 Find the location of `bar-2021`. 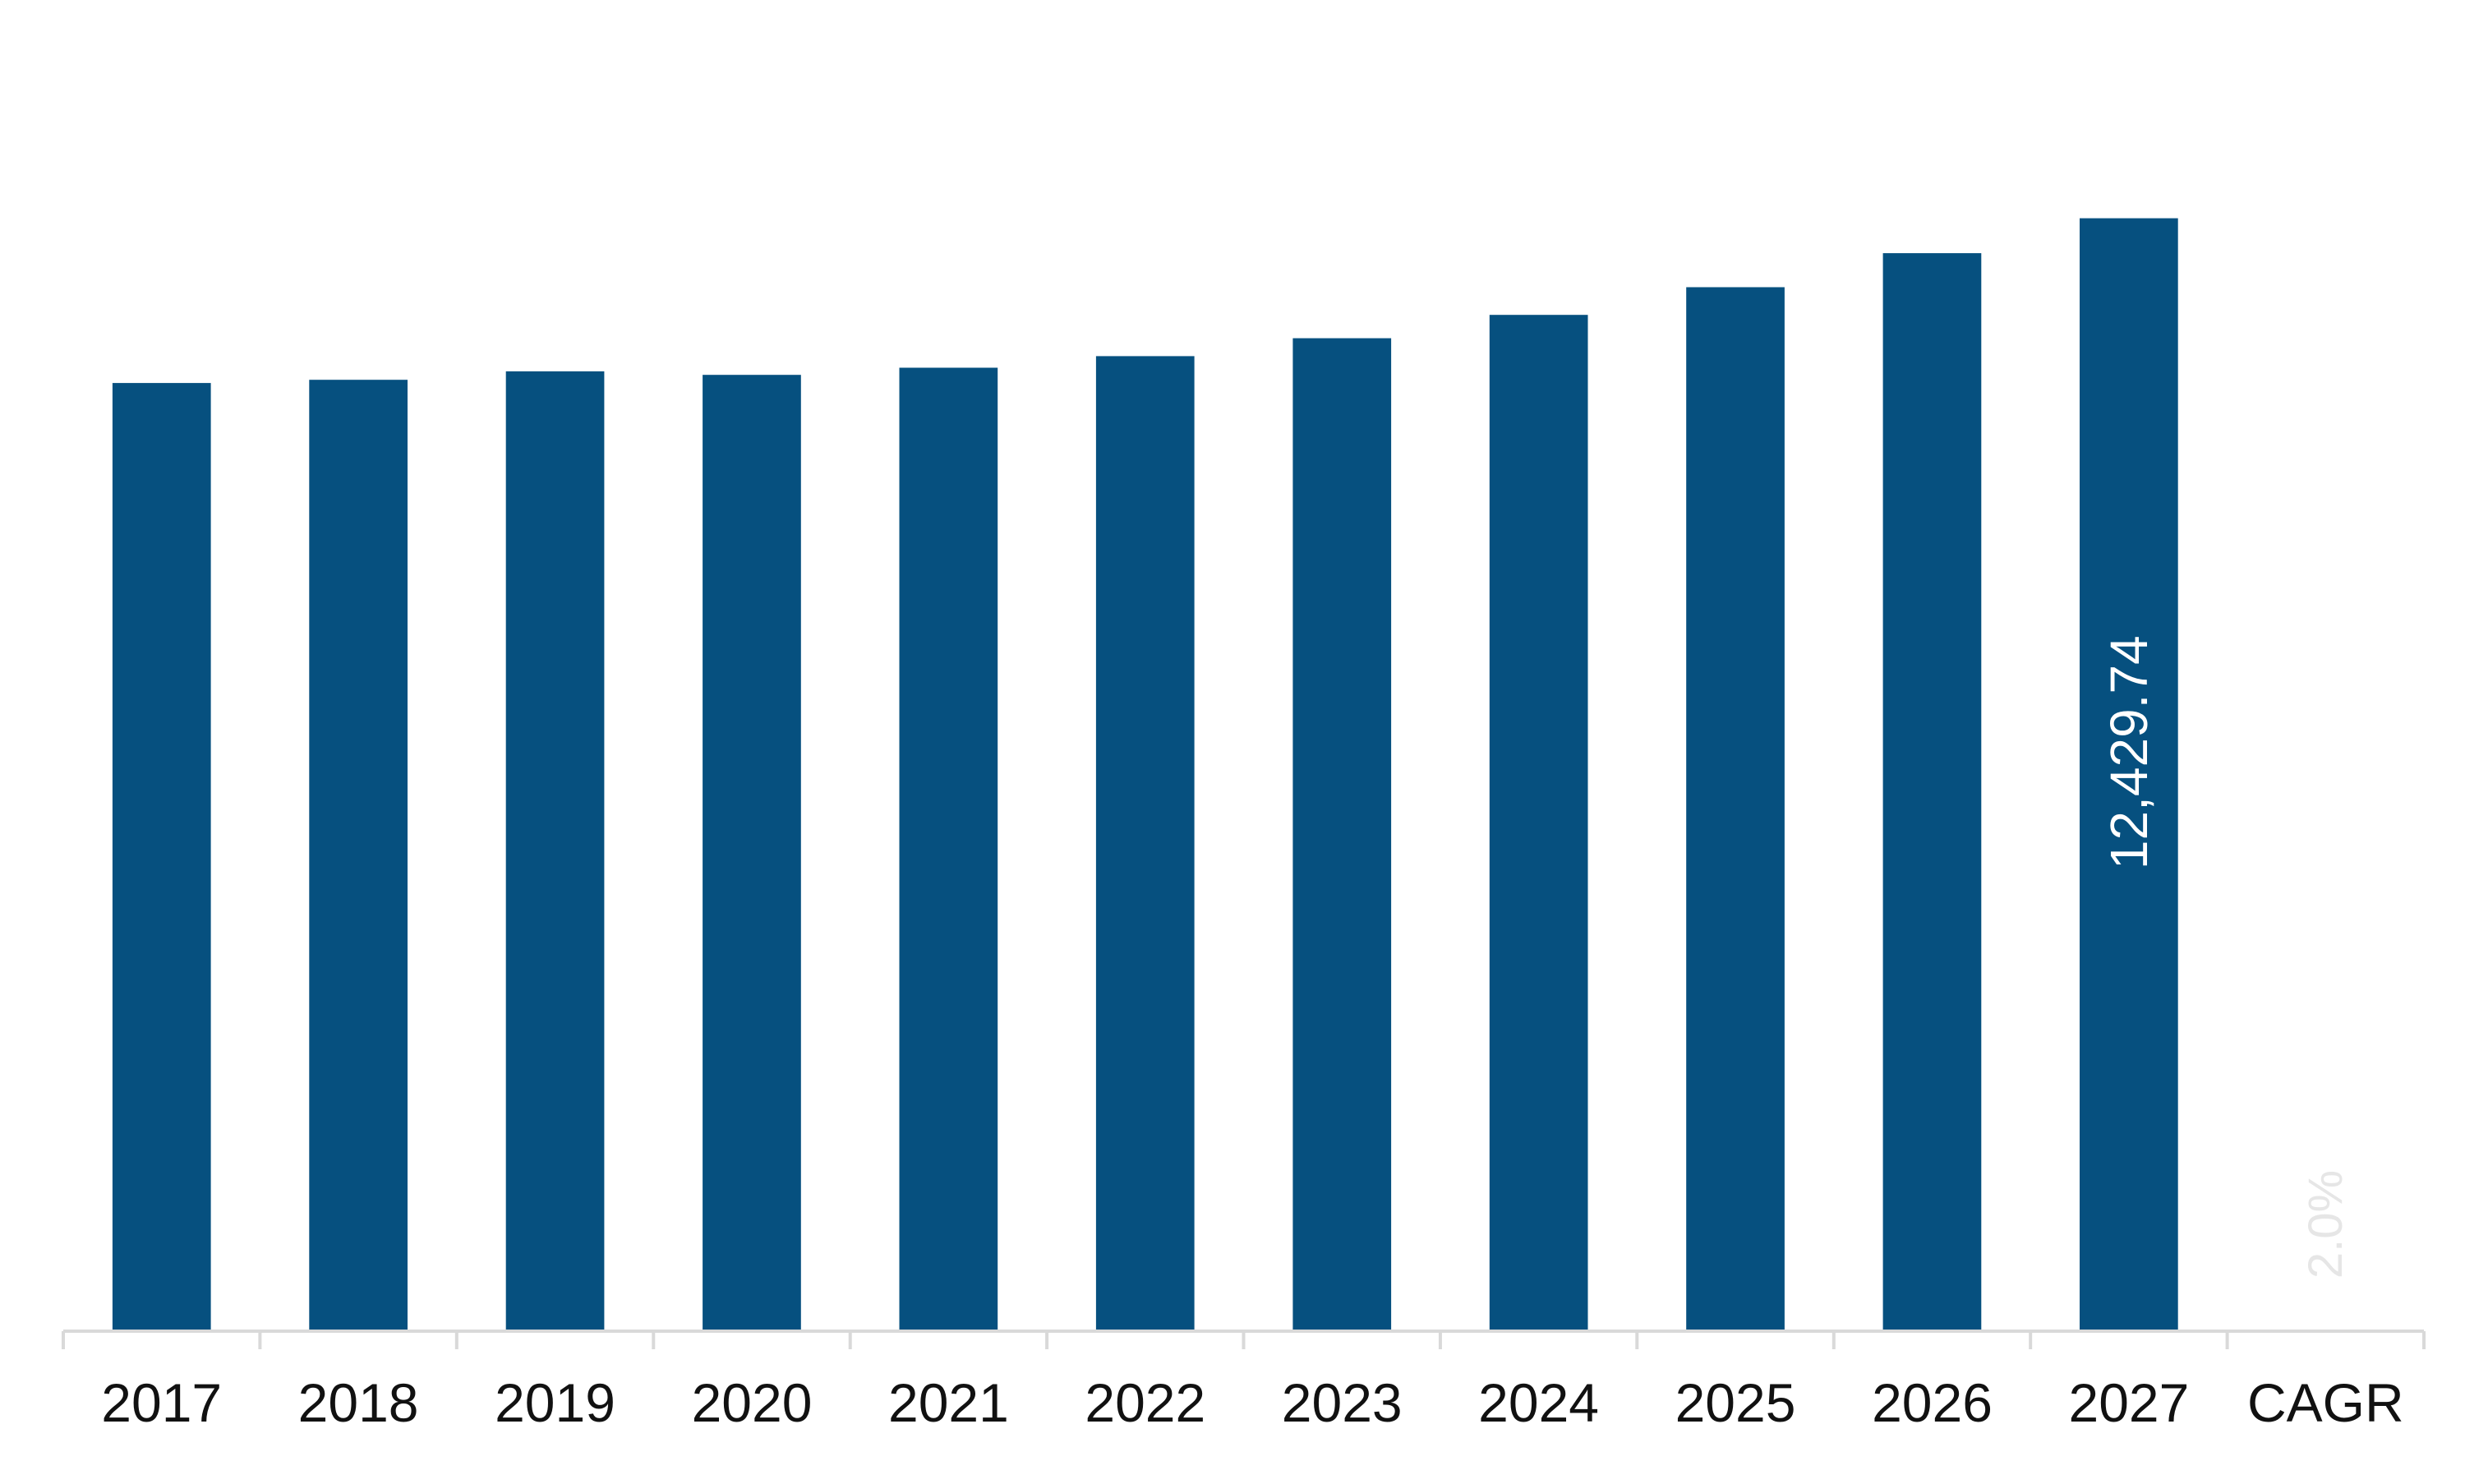

bar-2021 is located at coordinates (949, 849).